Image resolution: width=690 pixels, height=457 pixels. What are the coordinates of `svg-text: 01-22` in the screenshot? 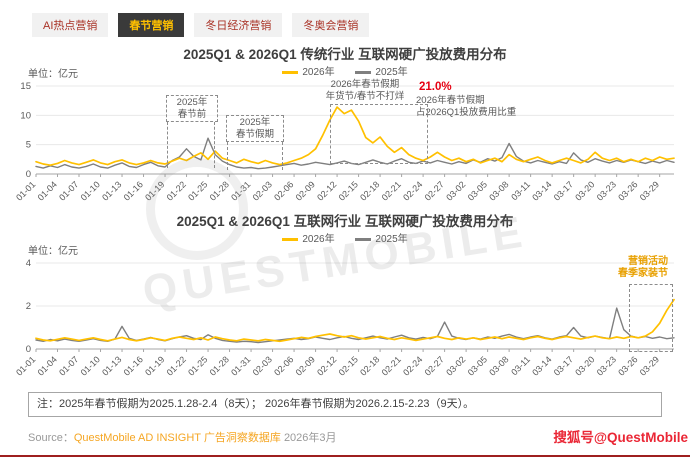 It's located at (176, 190).